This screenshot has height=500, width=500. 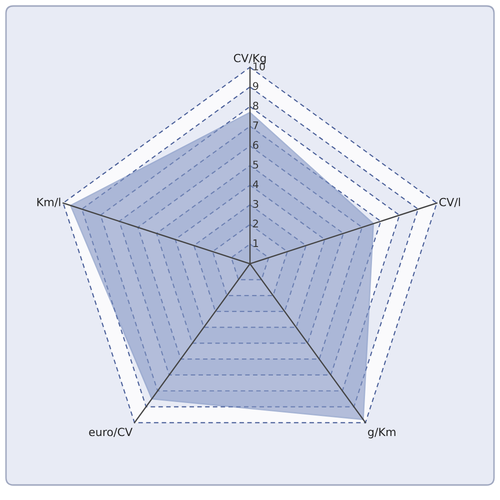 What do you see at coordinates (255, 106) in the screenshot?
I see `y-tick-label: 8` at bounding box center [255, 106].